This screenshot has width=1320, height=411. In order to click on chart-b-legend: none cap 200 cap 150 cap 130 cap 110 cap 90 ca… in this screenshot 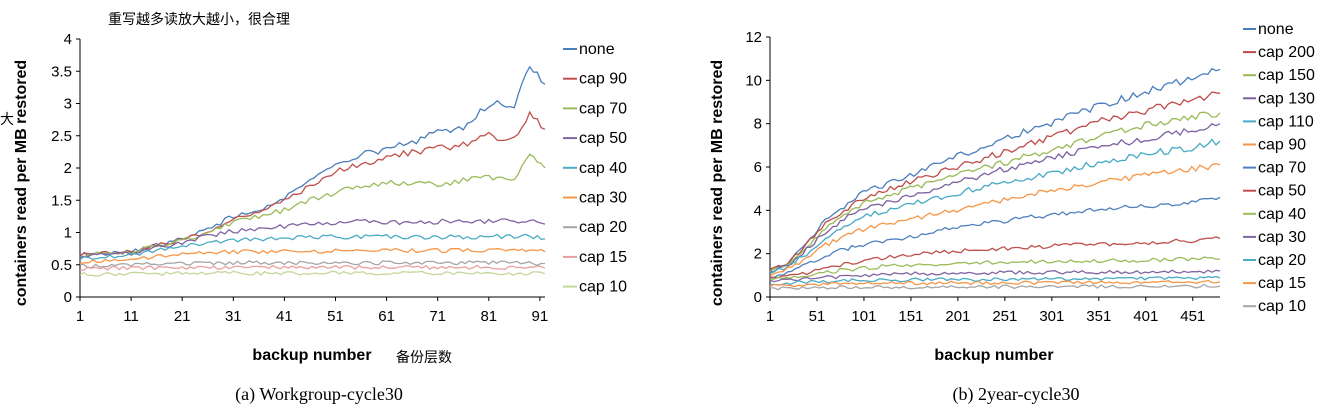, I will do `click(1279, 168)`.